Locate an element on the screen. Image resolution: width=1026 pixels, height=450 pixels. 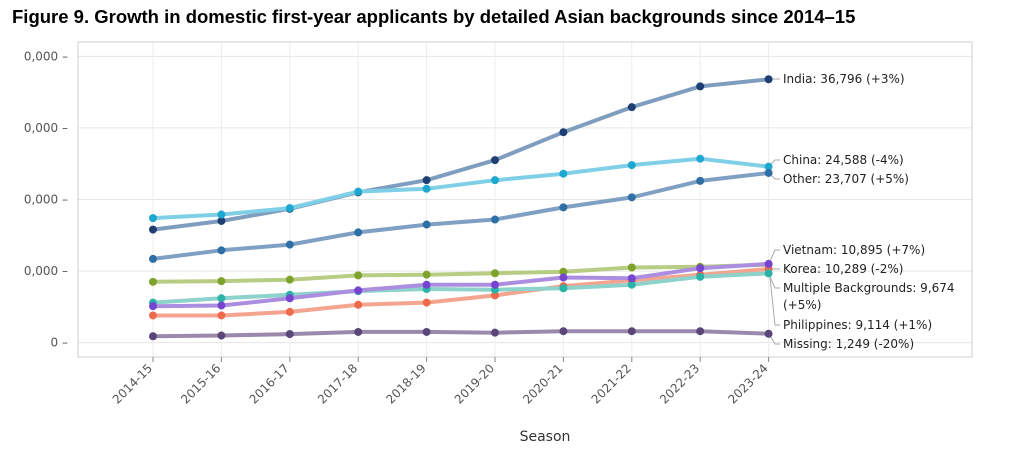
x-tick-label: 2022-23 is located at coordinates (679, 383).